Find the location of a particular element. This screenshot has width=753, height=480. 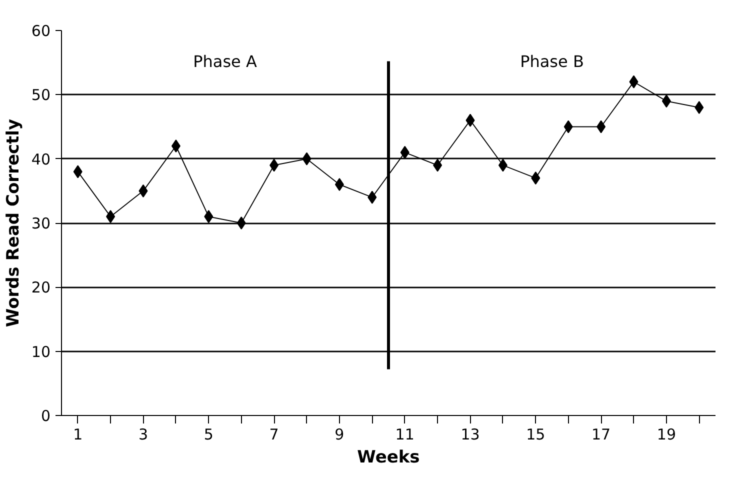

y-tick-label: 30 is located at coordinates (41, 223).